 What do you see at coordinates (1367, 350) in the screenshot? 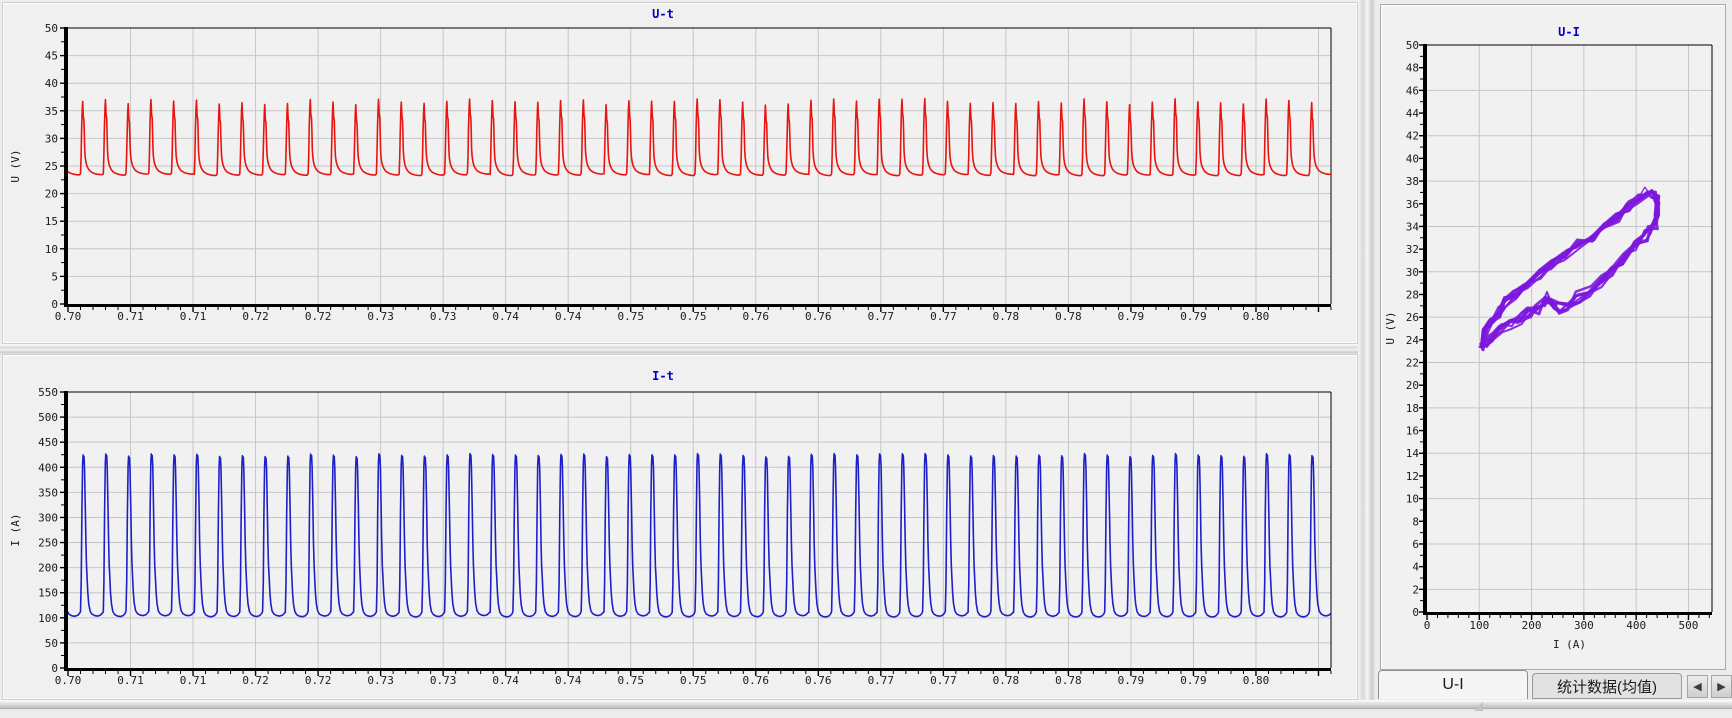
I see `vertical-splitter` at bounding box center [1367, 350].